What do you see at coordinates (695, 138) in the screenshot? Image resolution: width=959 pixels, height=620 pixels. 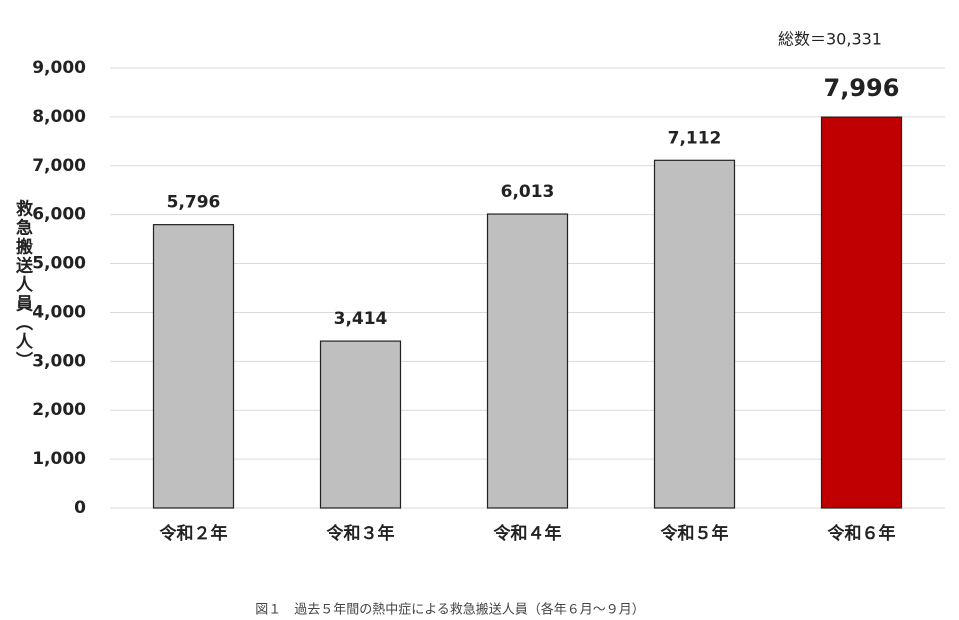 I see `value-label: 7,112` at bounding box center [695, 138].